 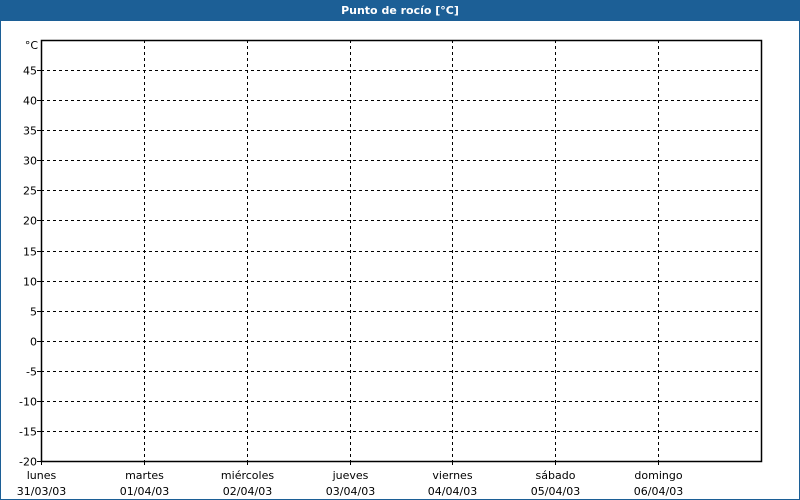 What do you see at coordinates (31, 372) in the screenshot?
I see `y-tick-label: -5` at bounding box center [31, 372].